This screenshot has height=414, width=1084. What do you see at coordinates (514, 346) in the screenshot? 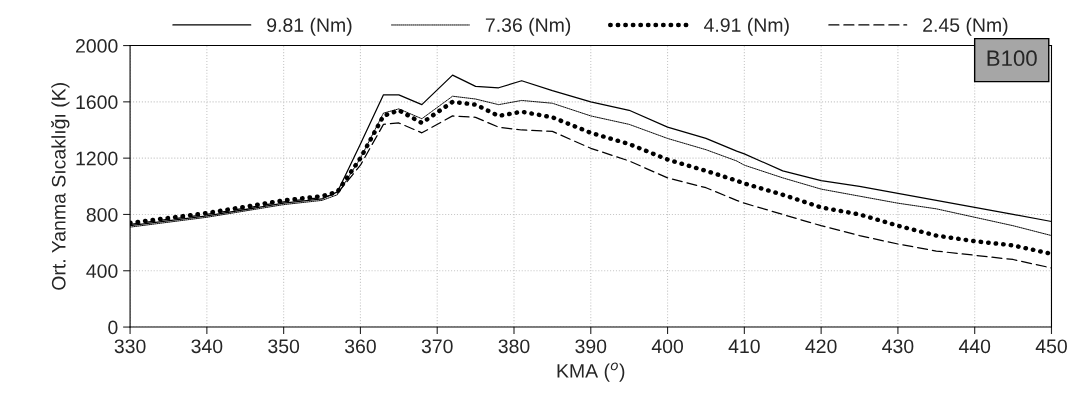
I see `x-tick-label: 380` at bounding box center [514, 346].